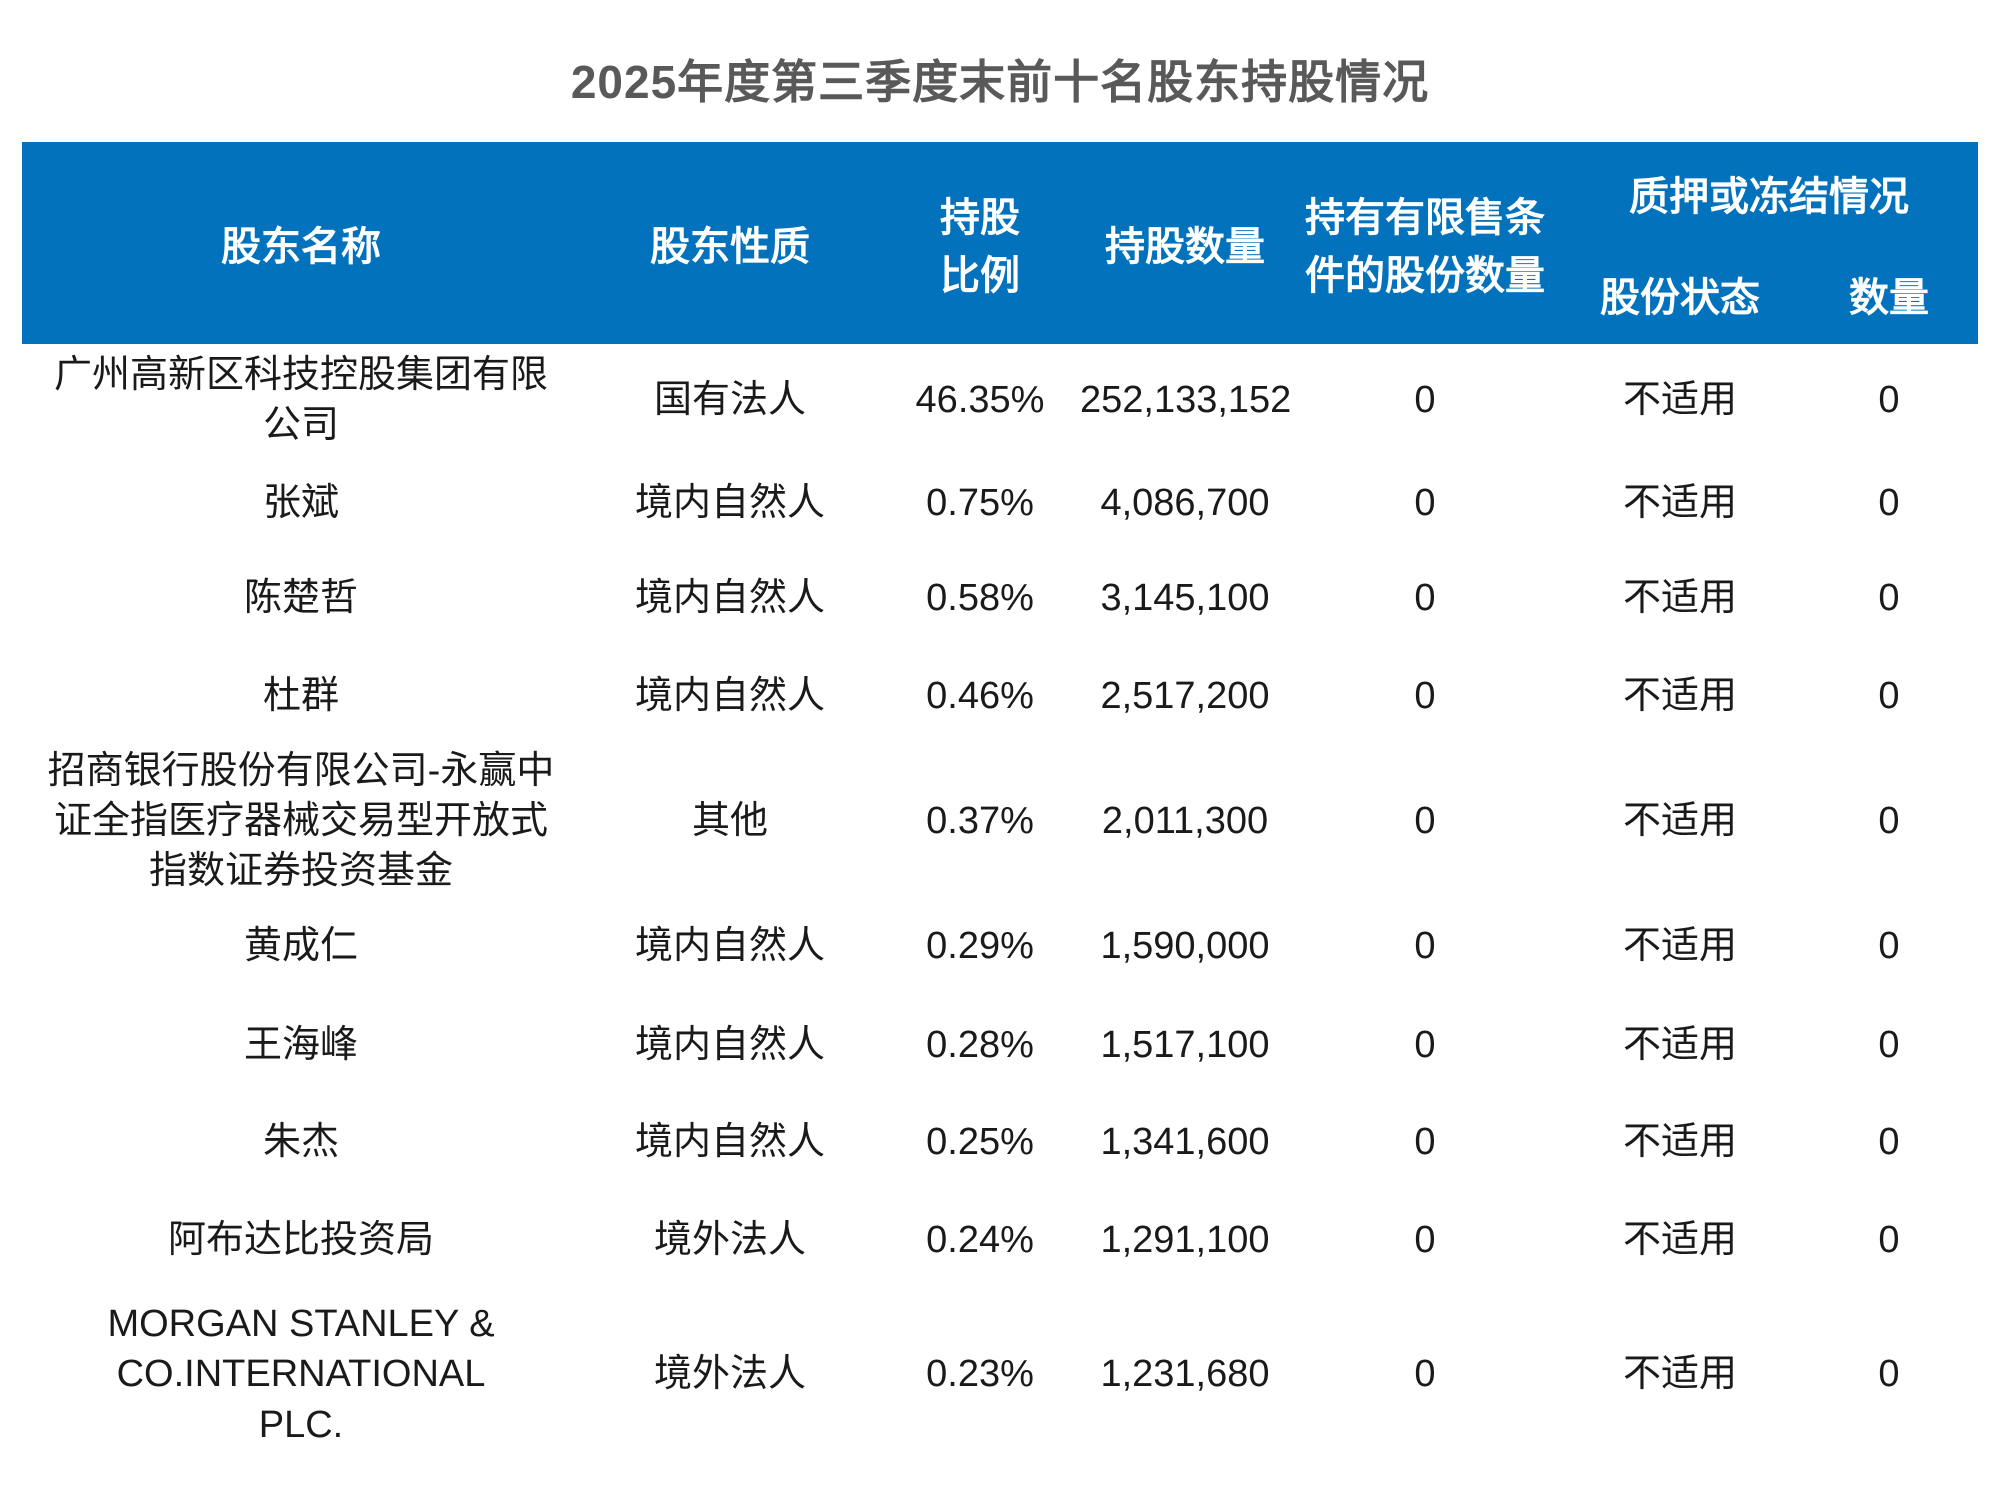 This screenshot has width=2000, height=1500. I want to click on cell-shareholding-ratio: 0.23%, so click(980, 1374).